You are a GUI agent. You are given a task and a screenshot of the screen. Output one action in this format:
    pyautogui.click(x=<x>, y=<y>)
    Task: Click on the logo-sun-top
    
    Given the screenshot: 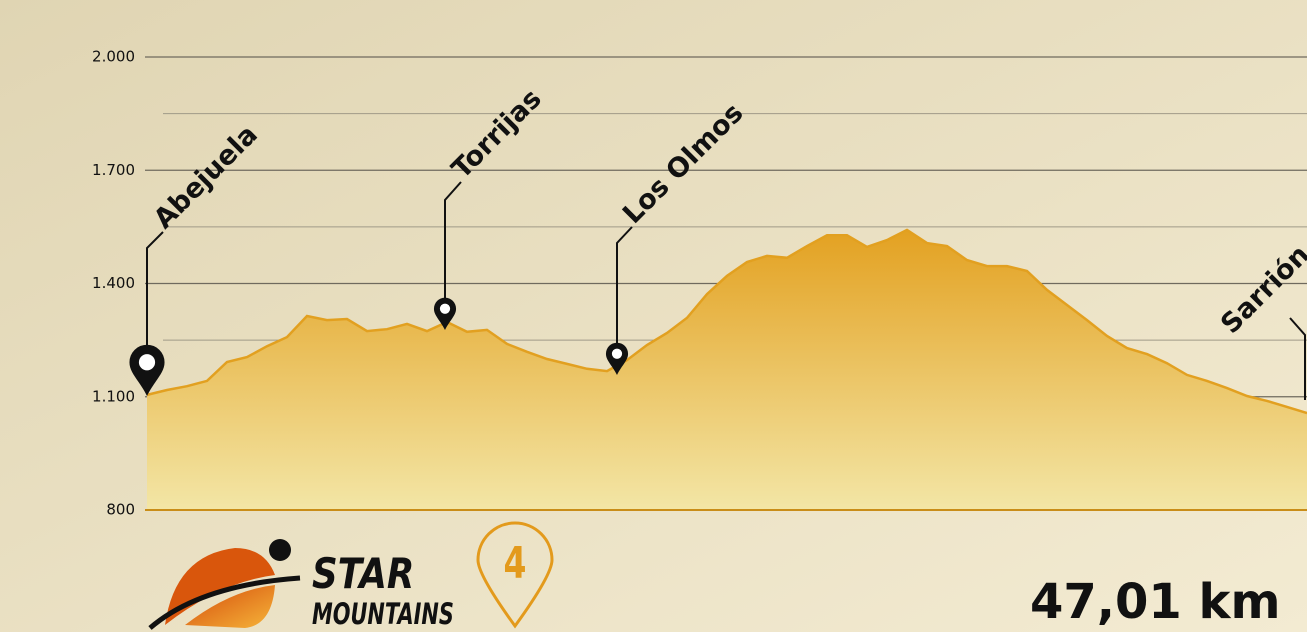 What is the action you would take?
    pyautogui.click(x=220, y=586)
    